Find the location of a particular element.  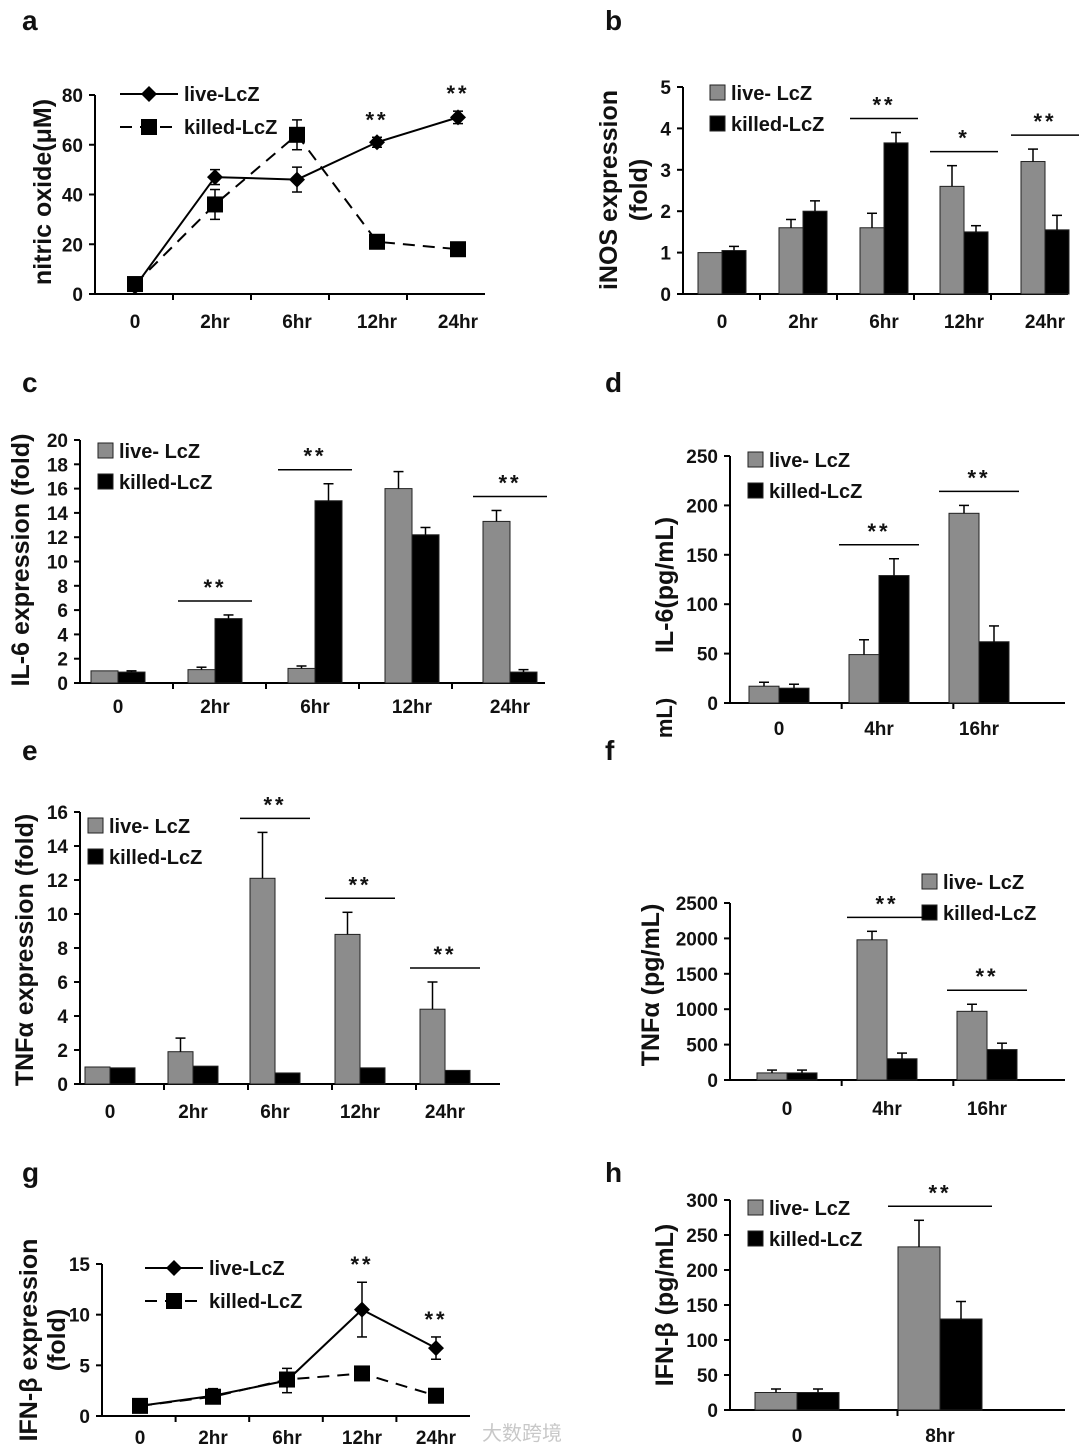

y-axis-label: IL-6(pg/mL) is located at coordinates (665, 585).